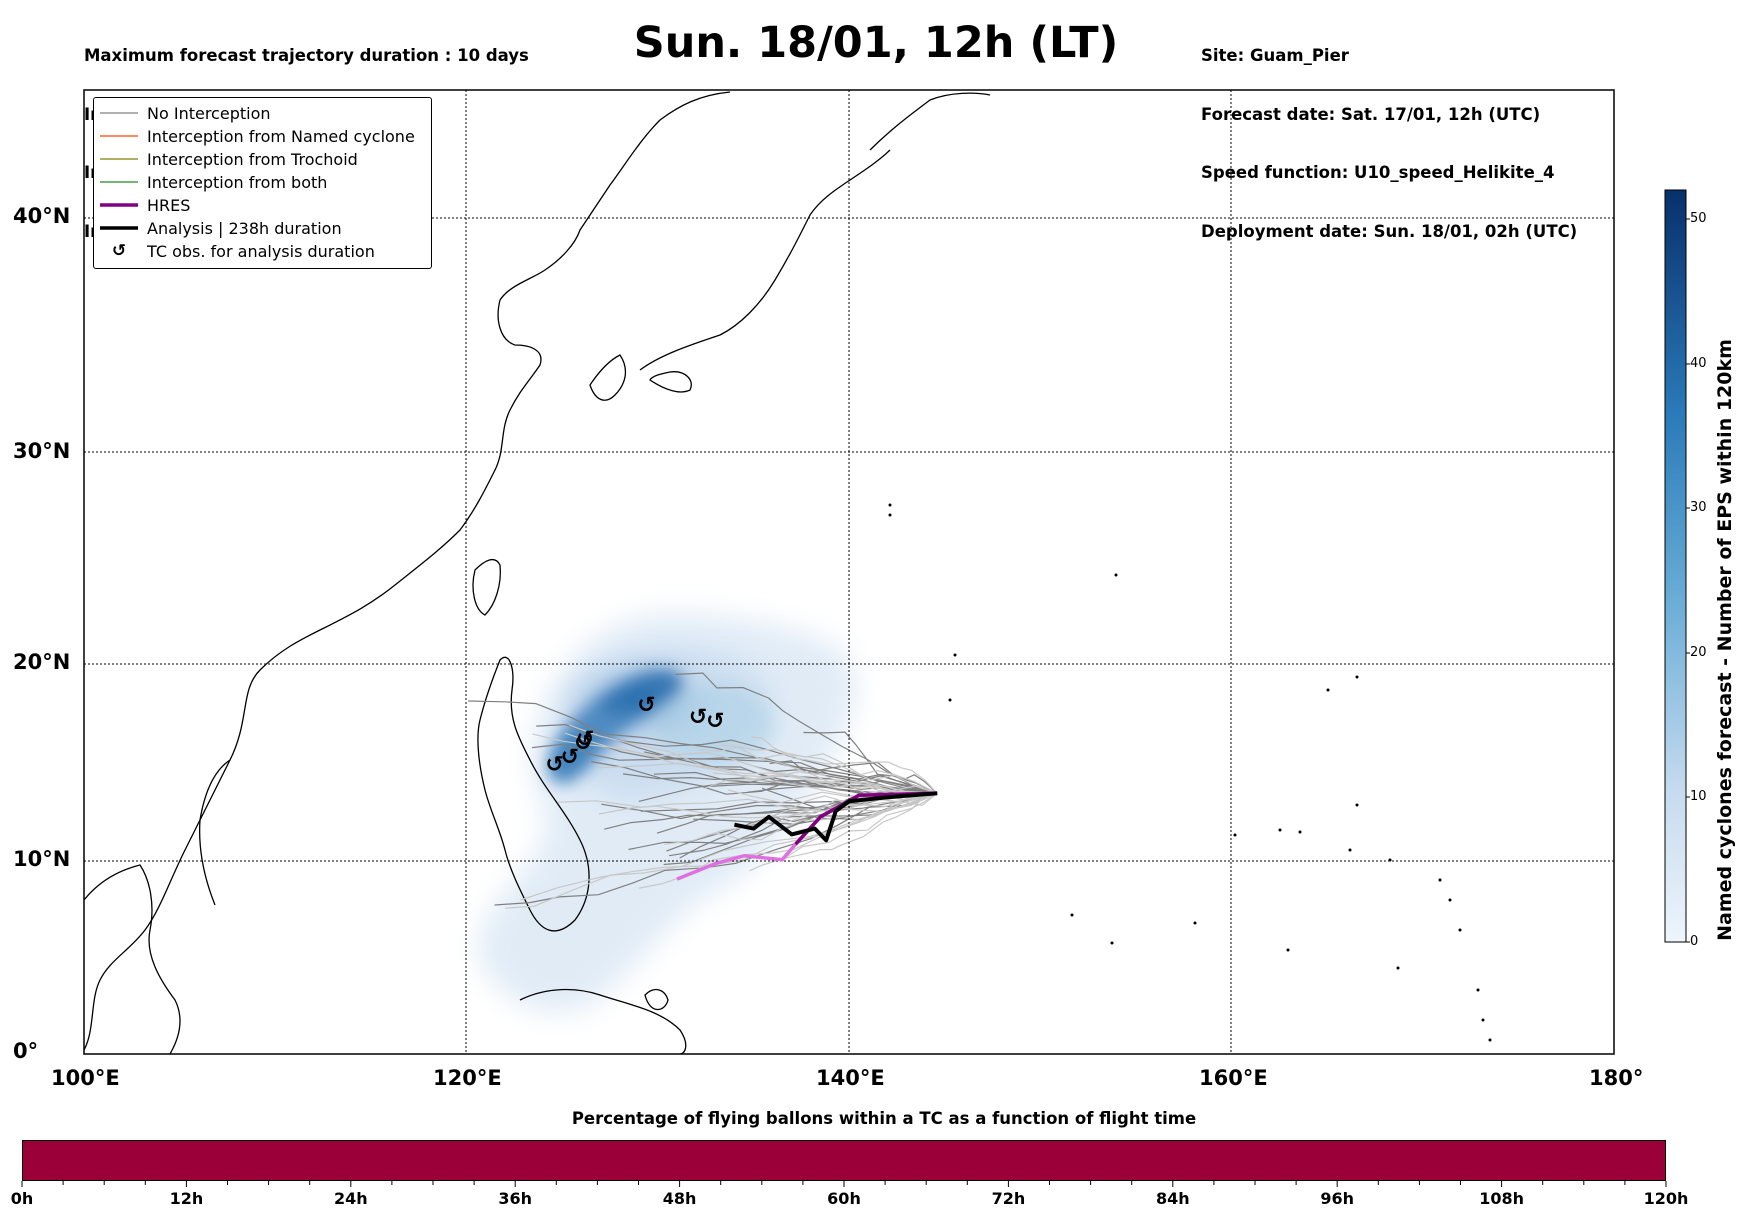 The height and width of the screenshot is (1213, 1748). Describe the element at coordinates (119, 182) in the screenshot. I see `legend-swatch-green` at that location.